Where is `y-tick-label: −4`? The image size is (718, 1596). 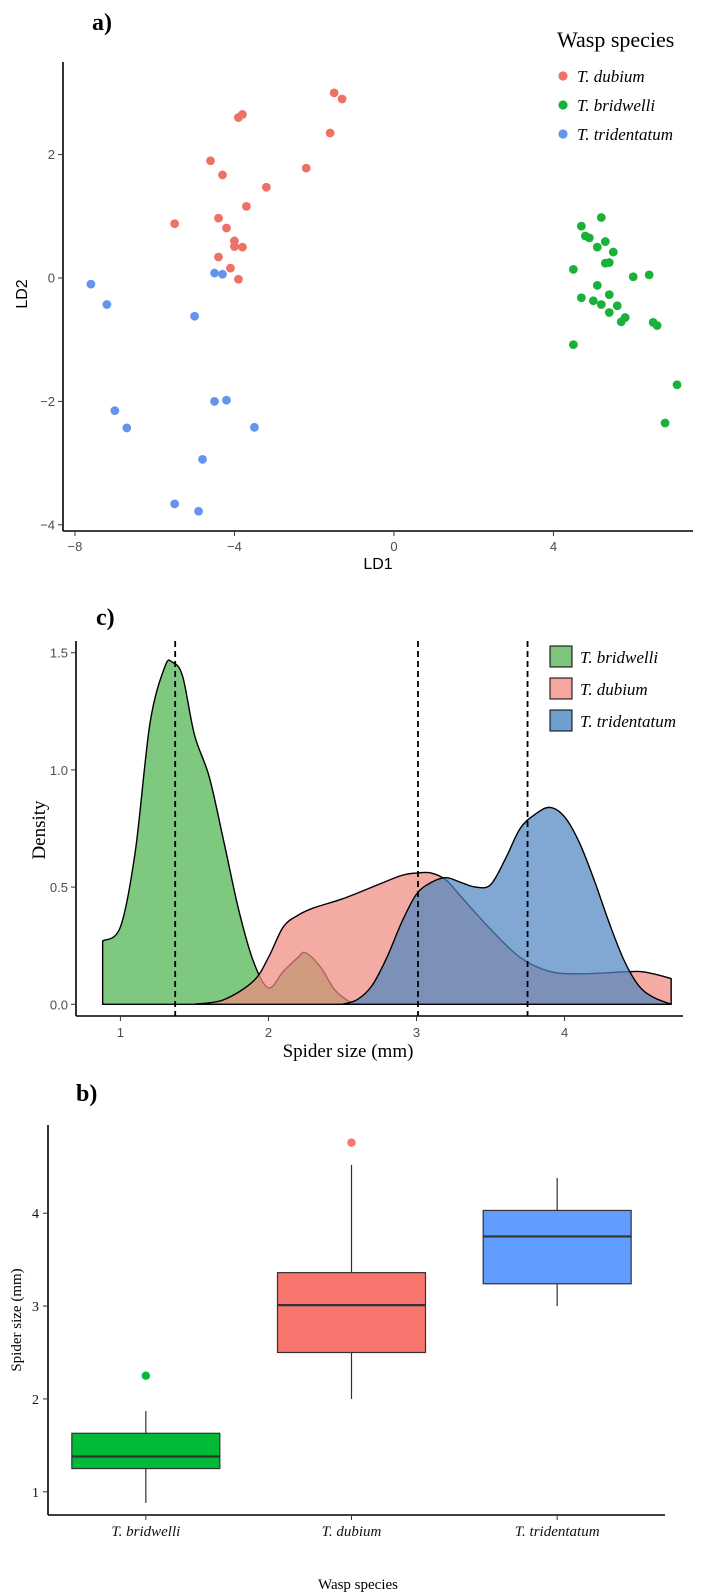
y-tick-label: −4 is located at coordinates (47, 524).